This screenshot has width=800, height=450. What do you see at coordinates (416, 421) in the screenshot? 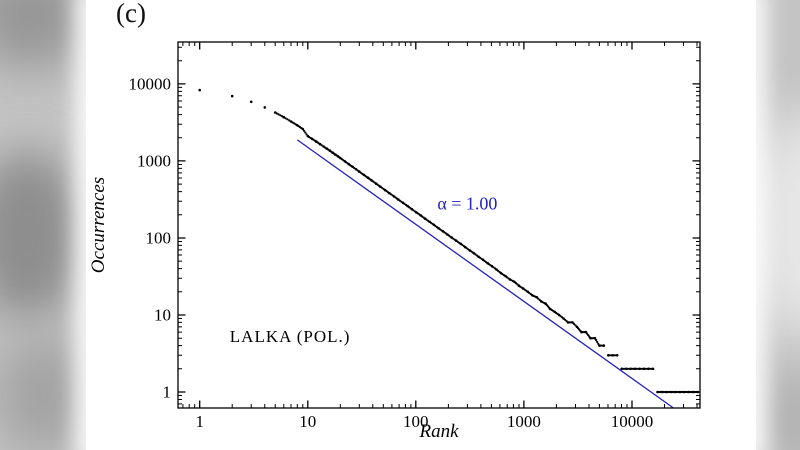
I see `x-tick-label: 100` at bounding box center [416, 421].